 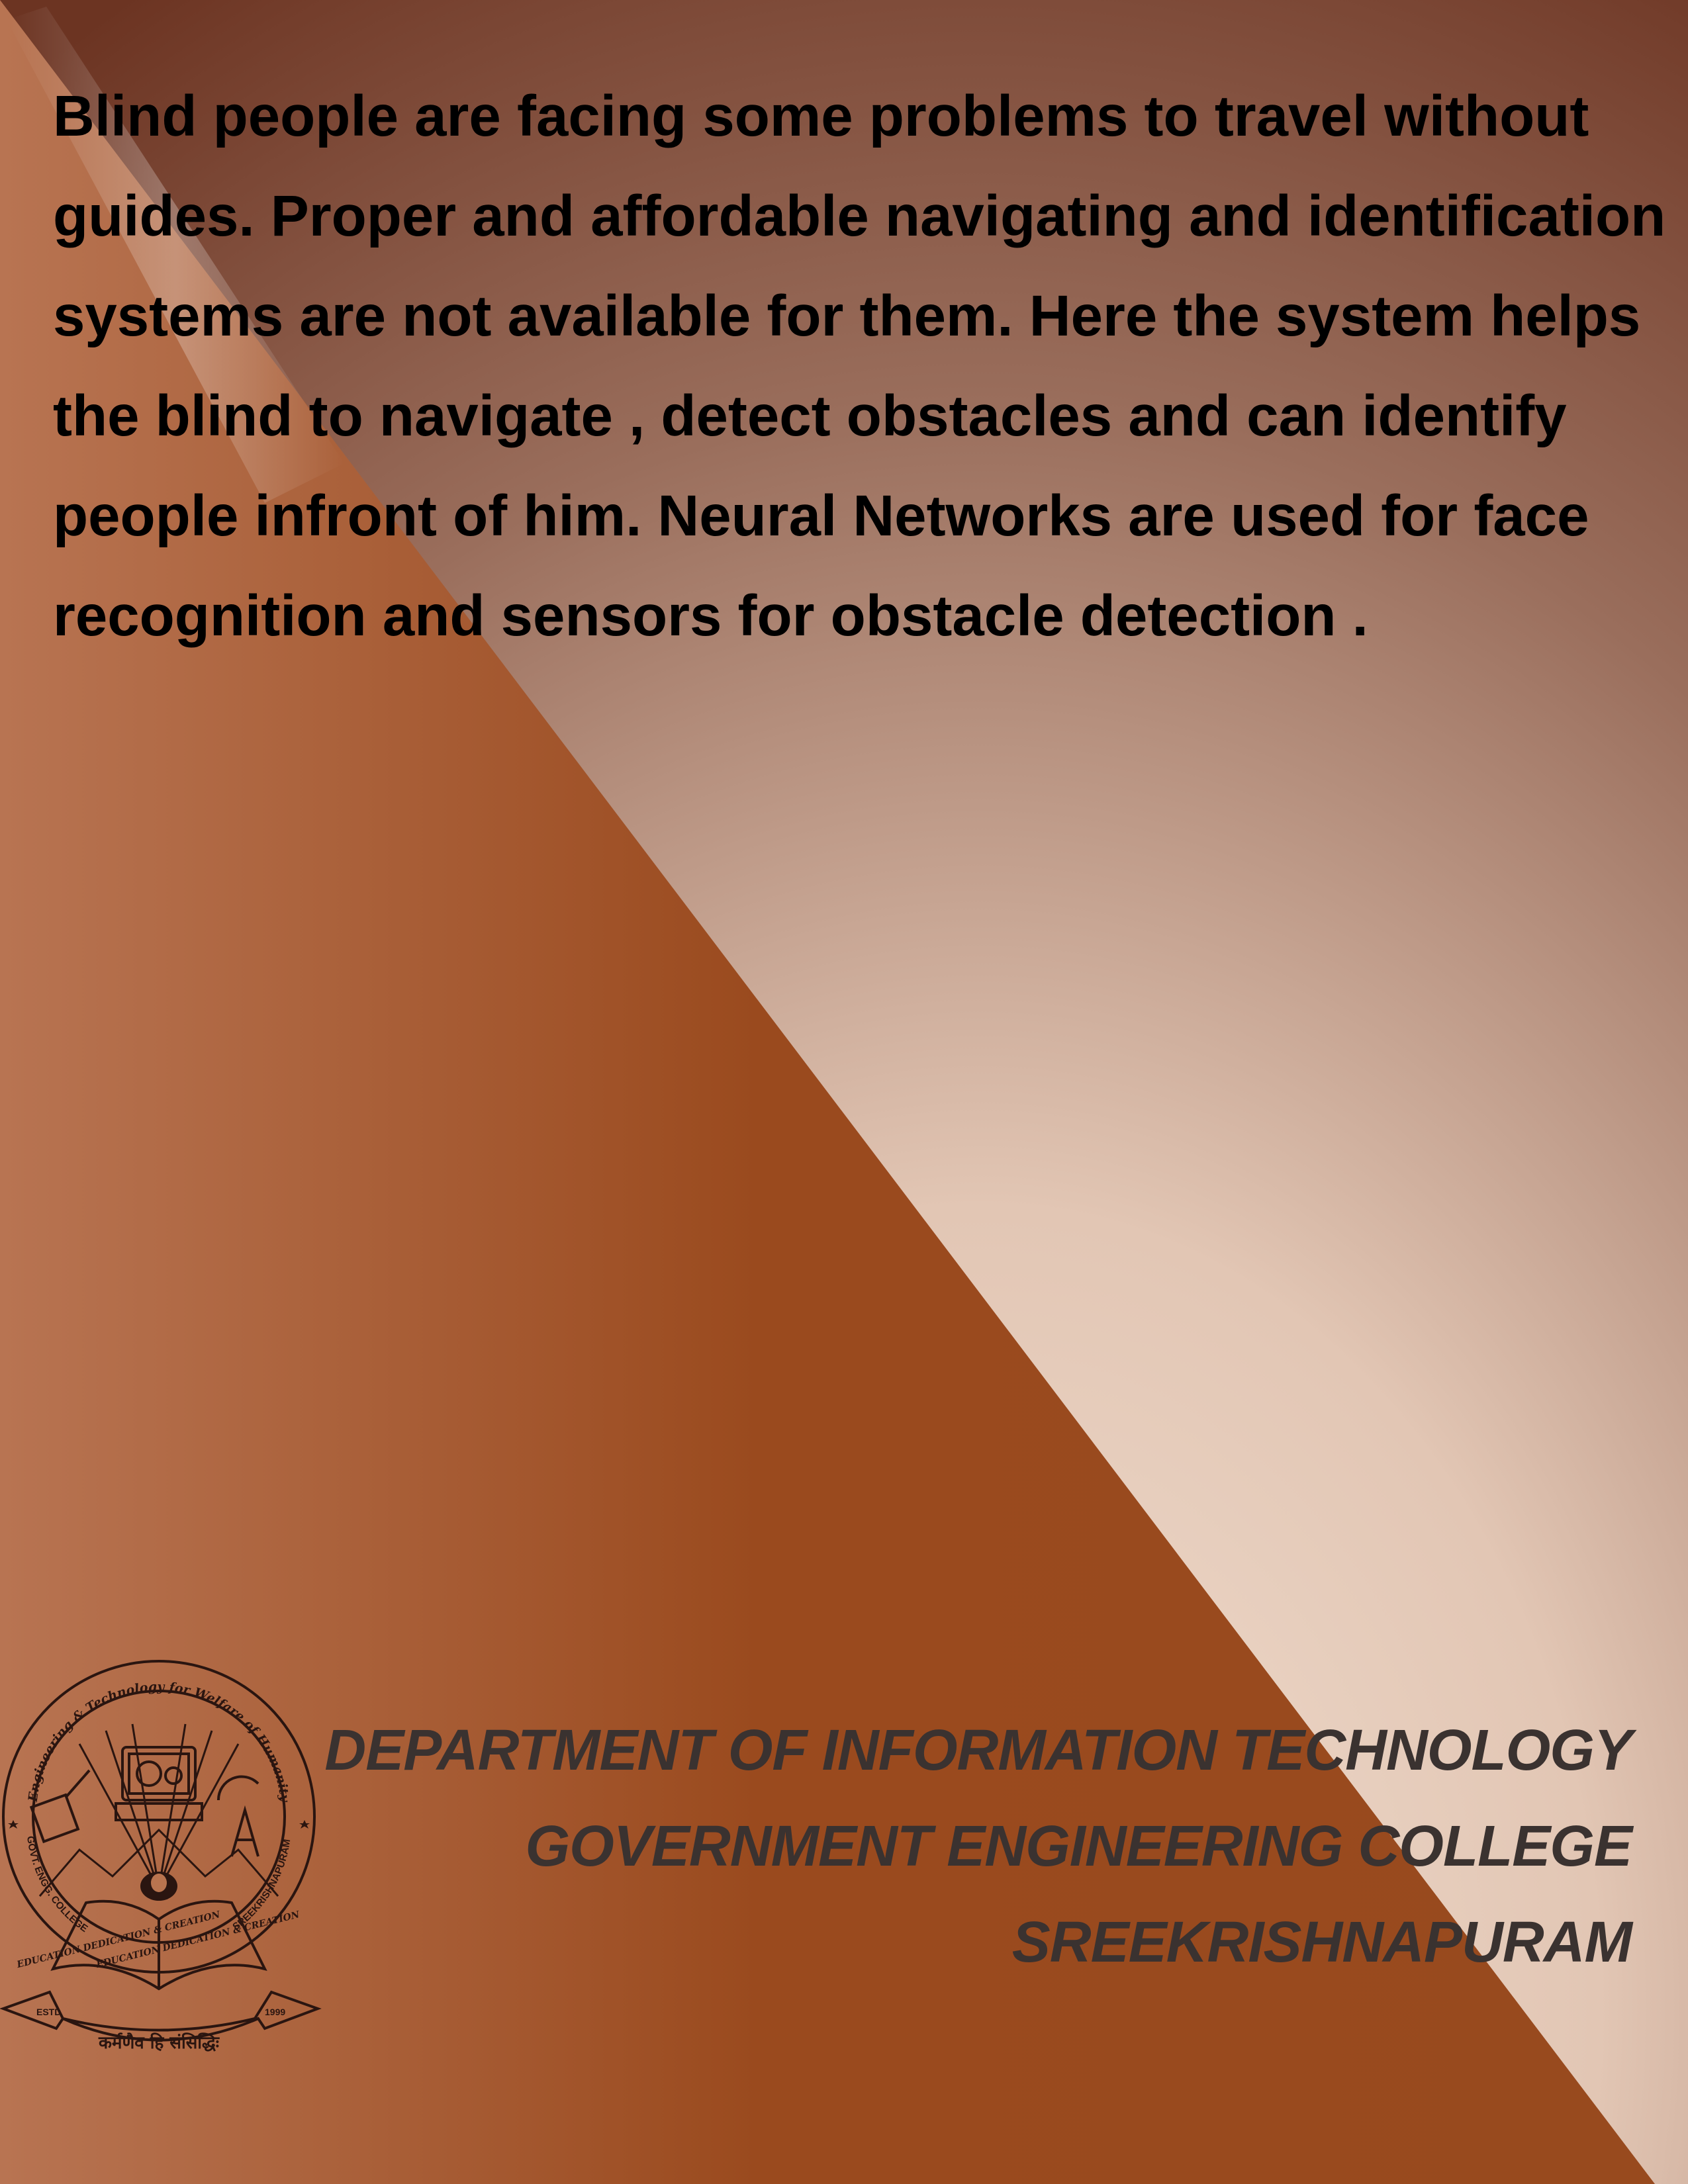 What do you see at coordinates (978, 1750) in the screenshot?
I see `department-name: DEPARTMENT OF INFORMATION TECHNOLOGY` at bounding box center [978, 1750].